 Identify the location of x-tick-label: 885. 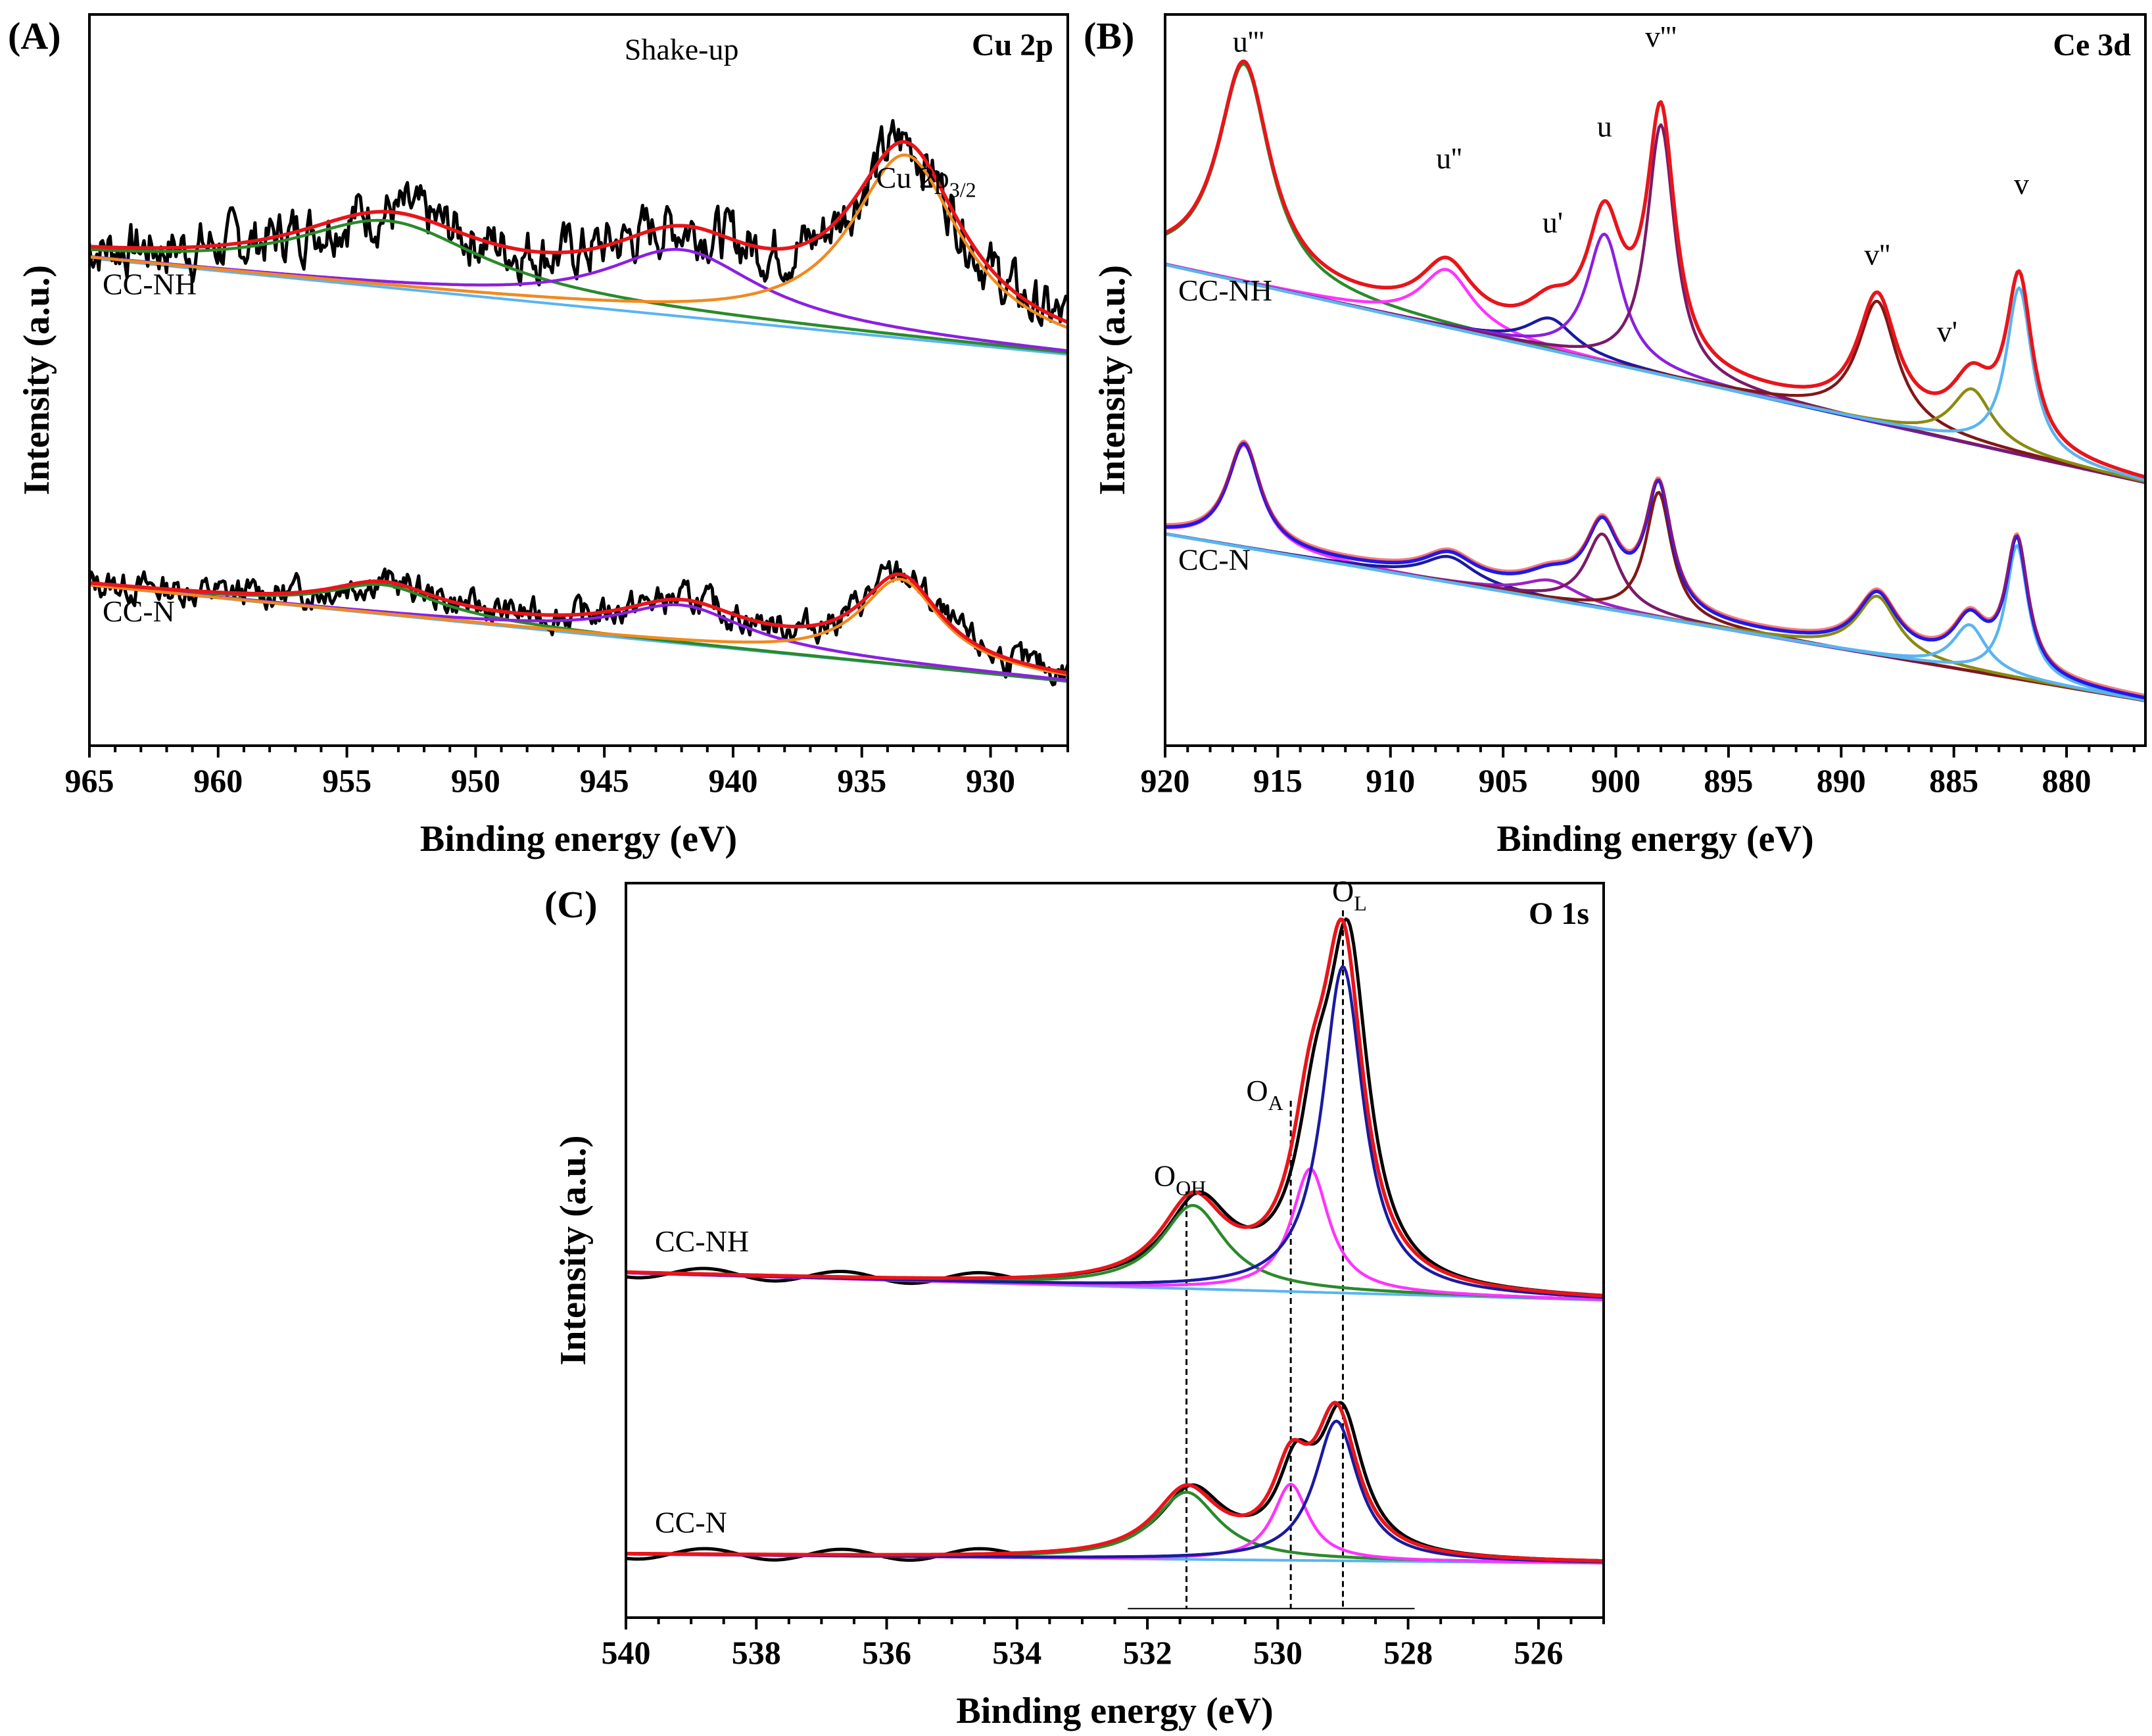
(1954, 781).